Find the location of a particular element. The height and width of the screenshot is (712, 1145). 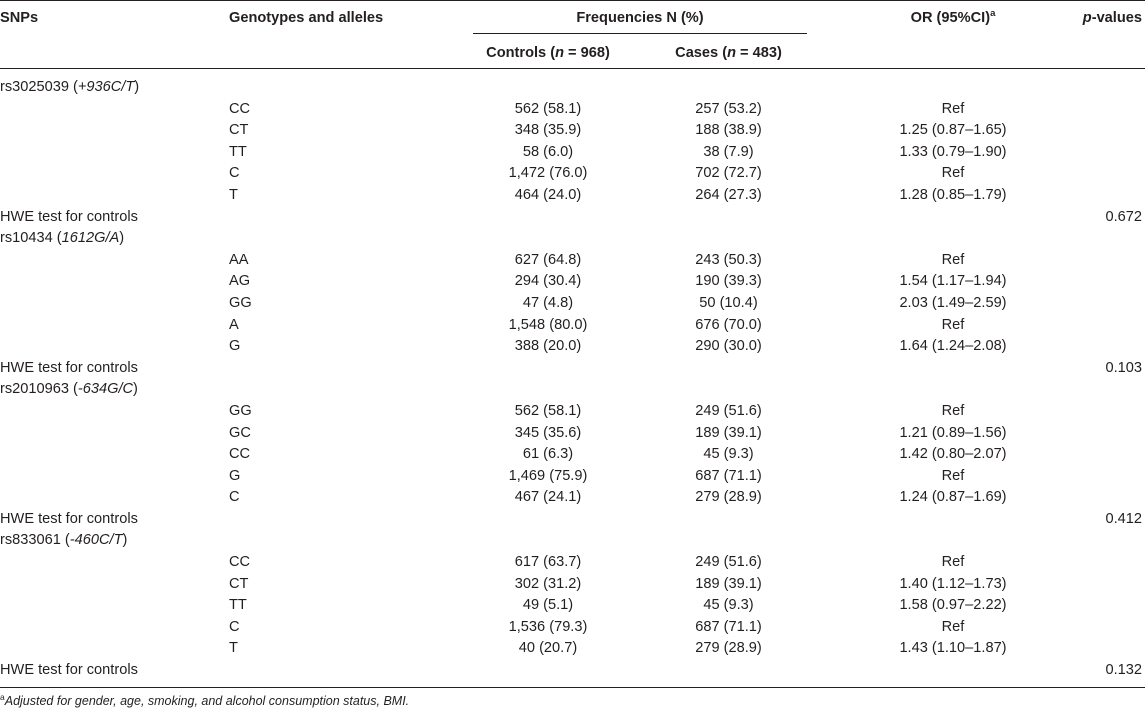

table-row: HWE test for controls 0.132 is located at coordinates (572, 671).